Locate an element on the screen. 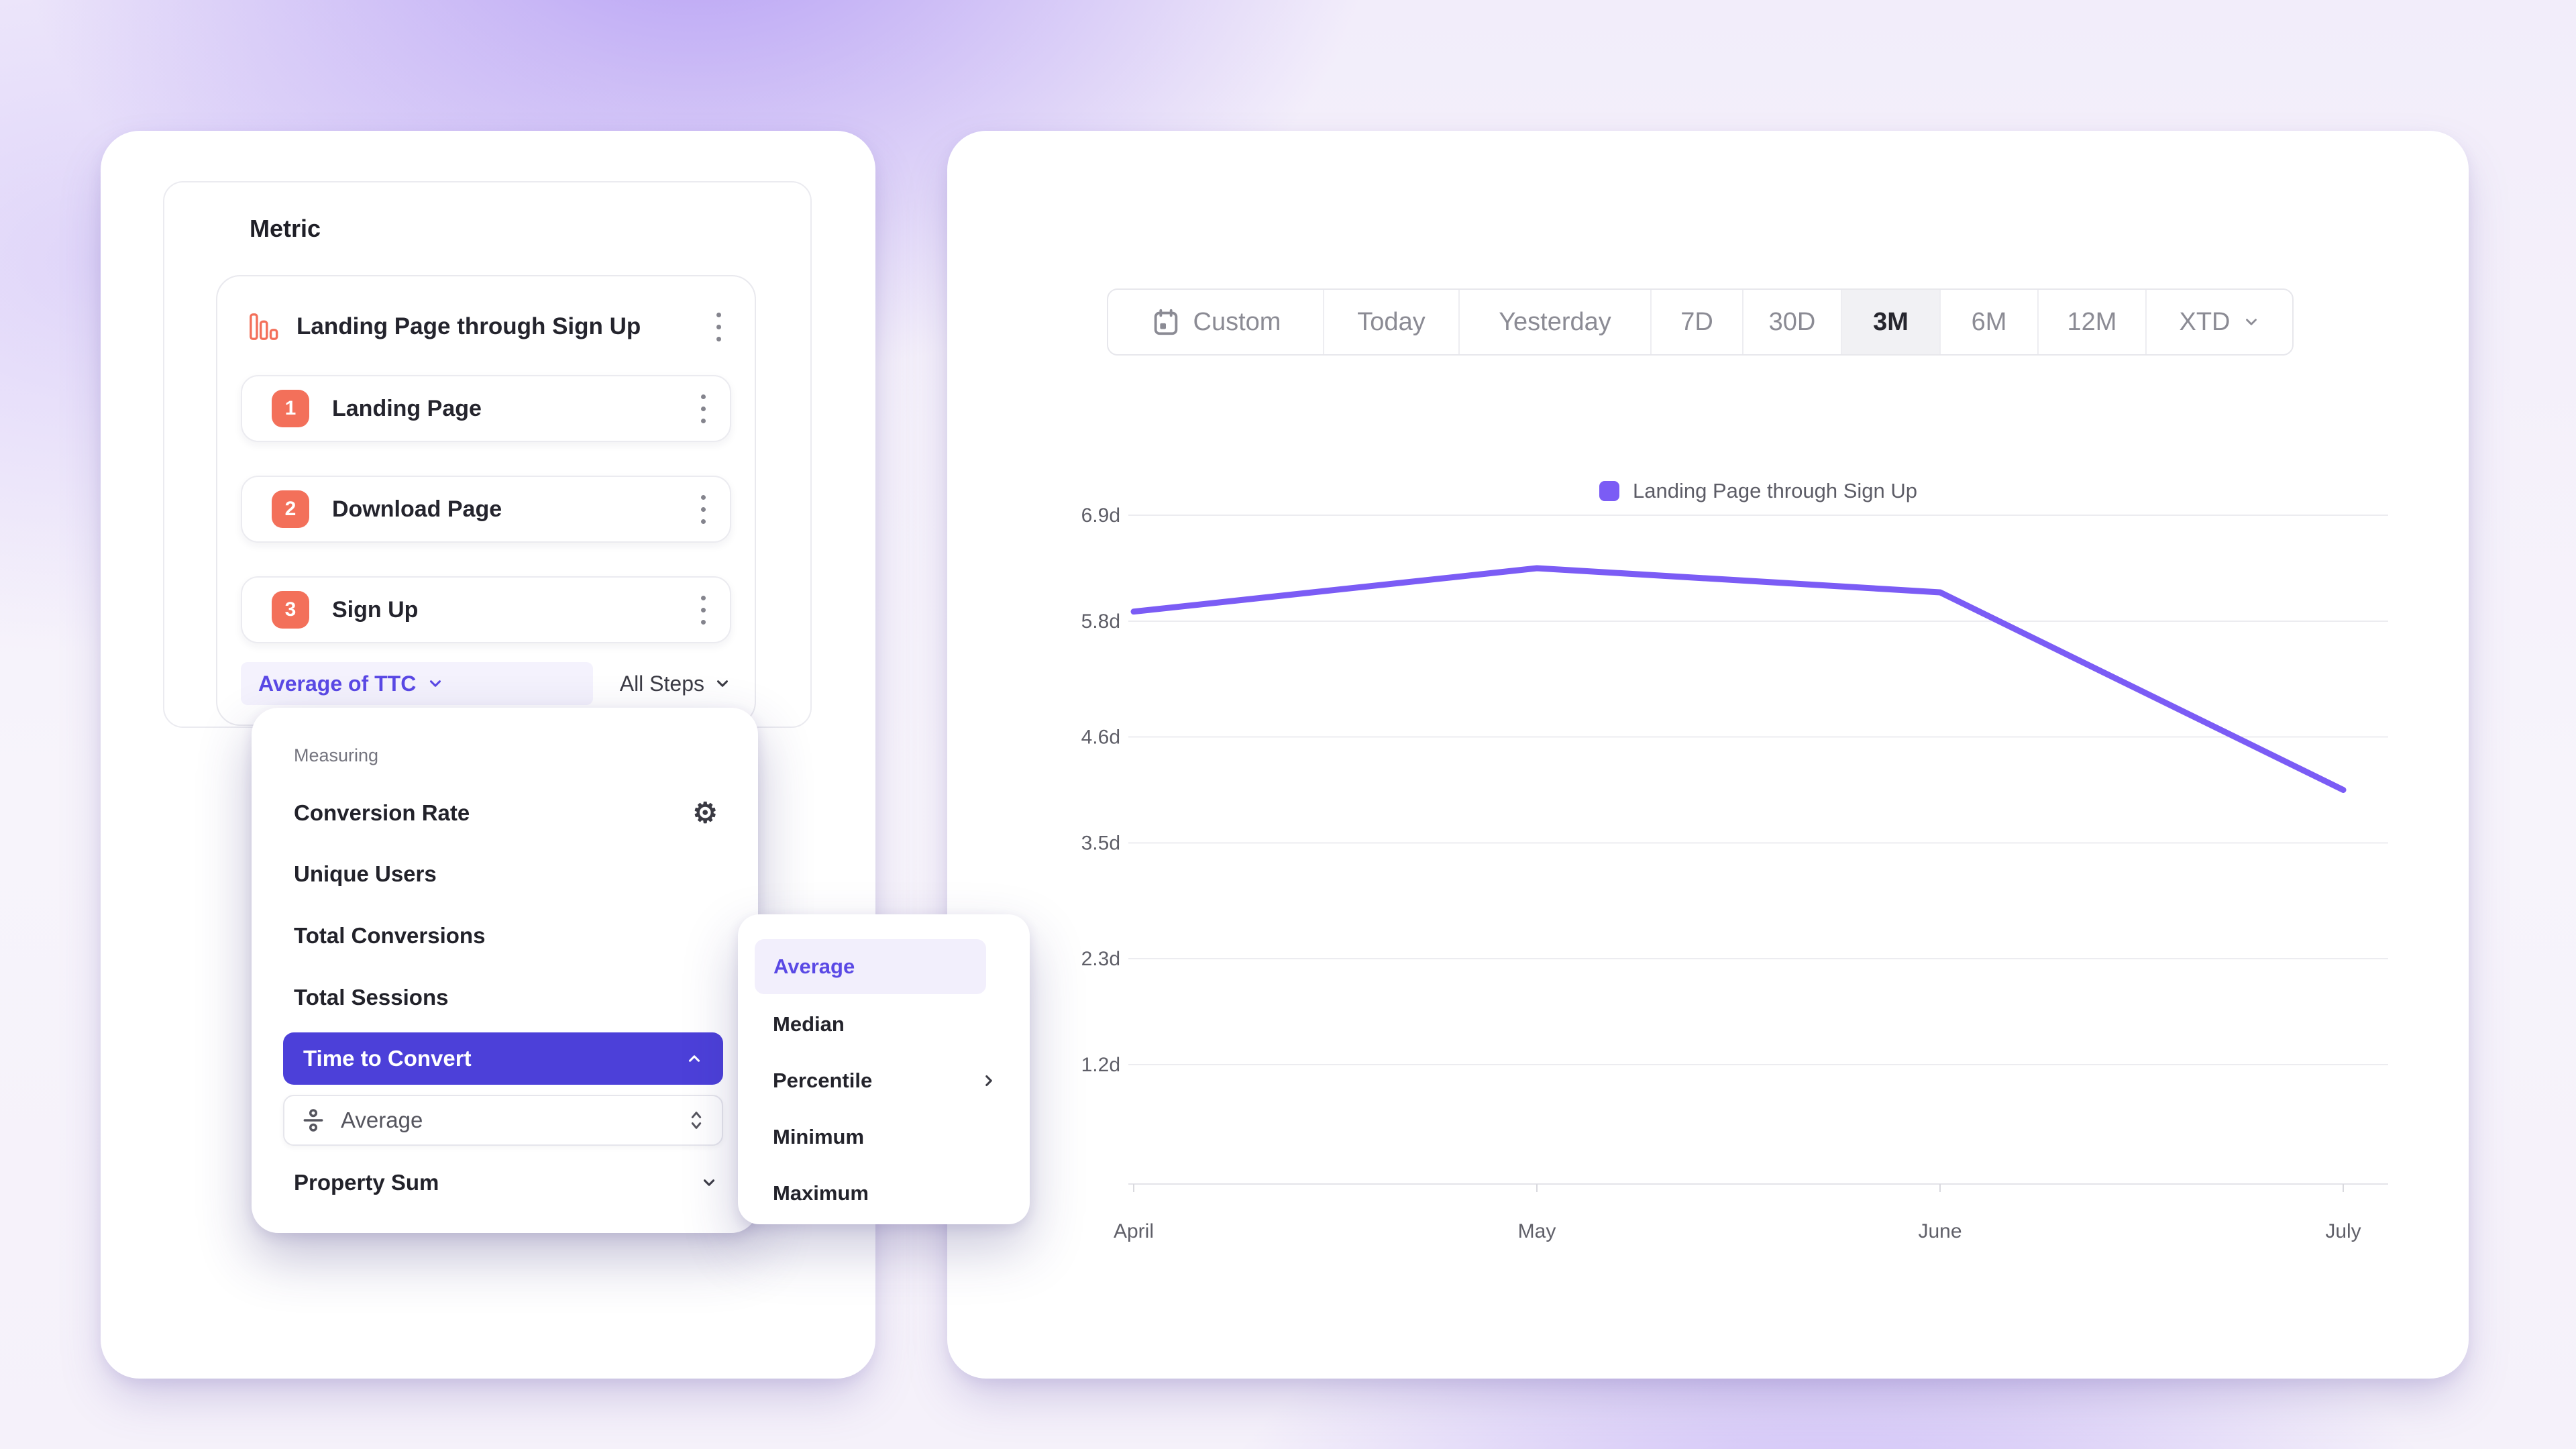  date-option-3m-selected: 3M is located at coordinates (1891, 322).